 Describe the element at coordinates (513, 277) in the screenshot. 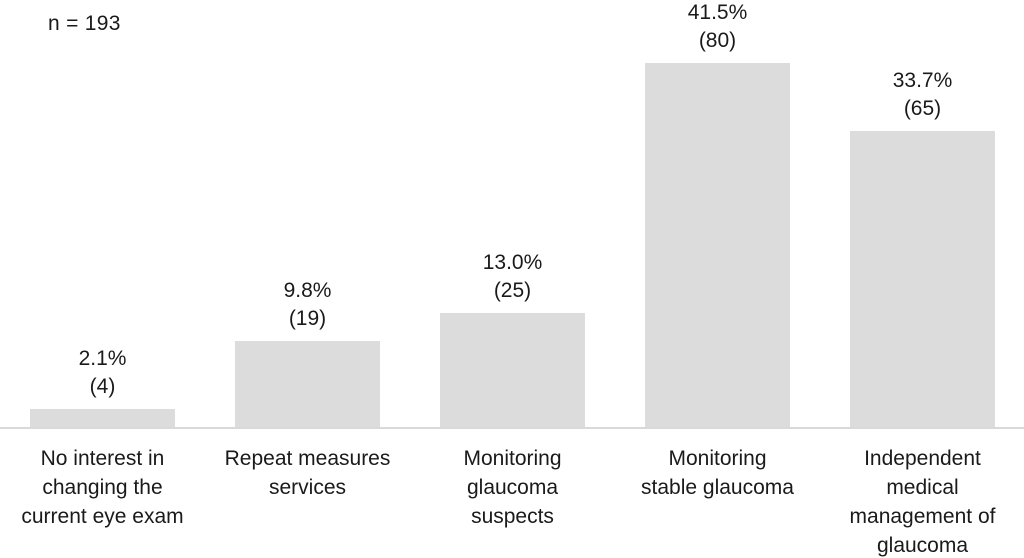

I see `bar-value-label: 13.0% (25)` at that location.